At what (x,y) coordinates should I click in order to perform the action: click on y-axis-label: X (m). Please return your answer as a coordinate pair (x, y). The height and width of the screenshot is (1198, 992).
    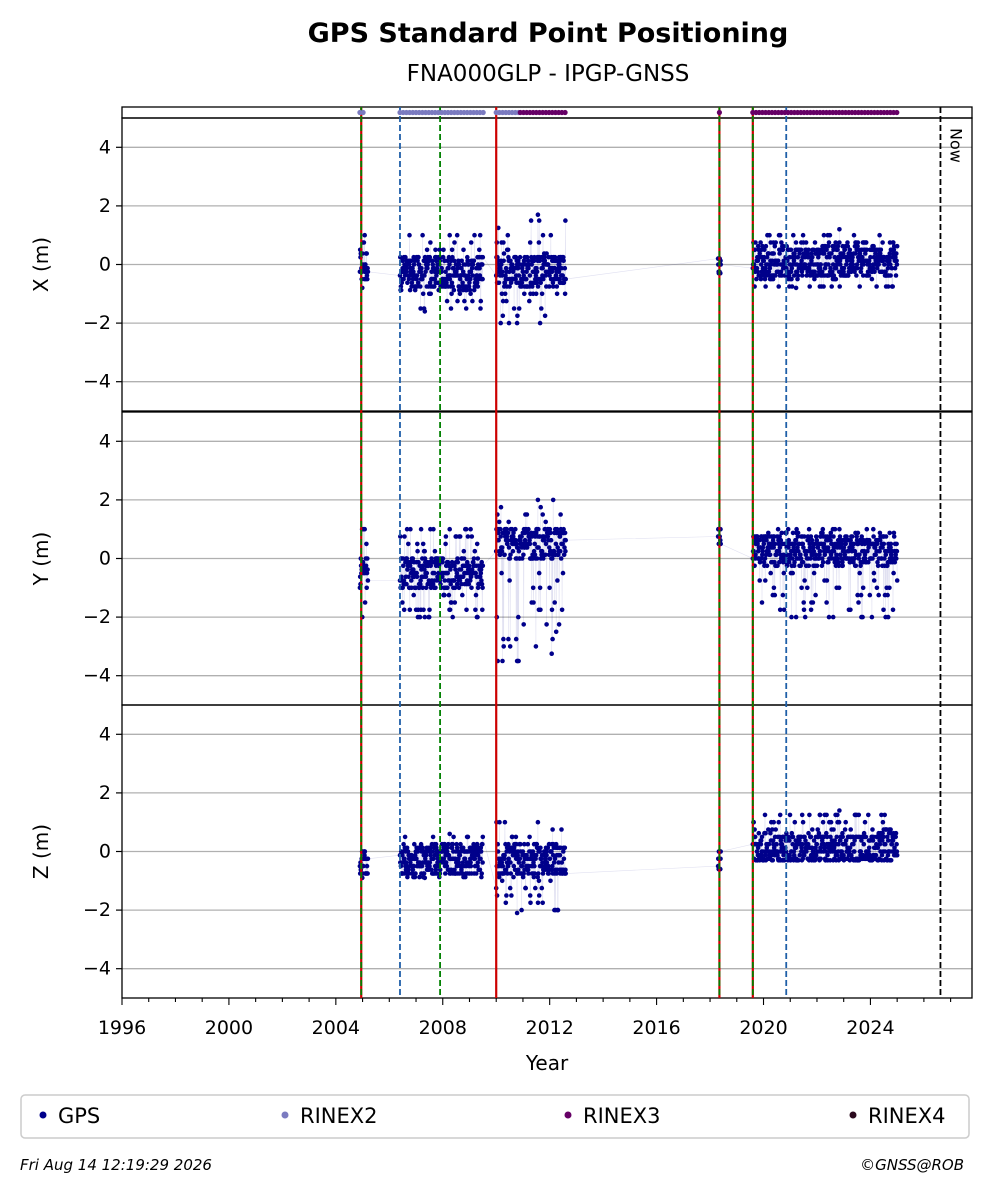
    Looking at the image, I should click on (41, 264).